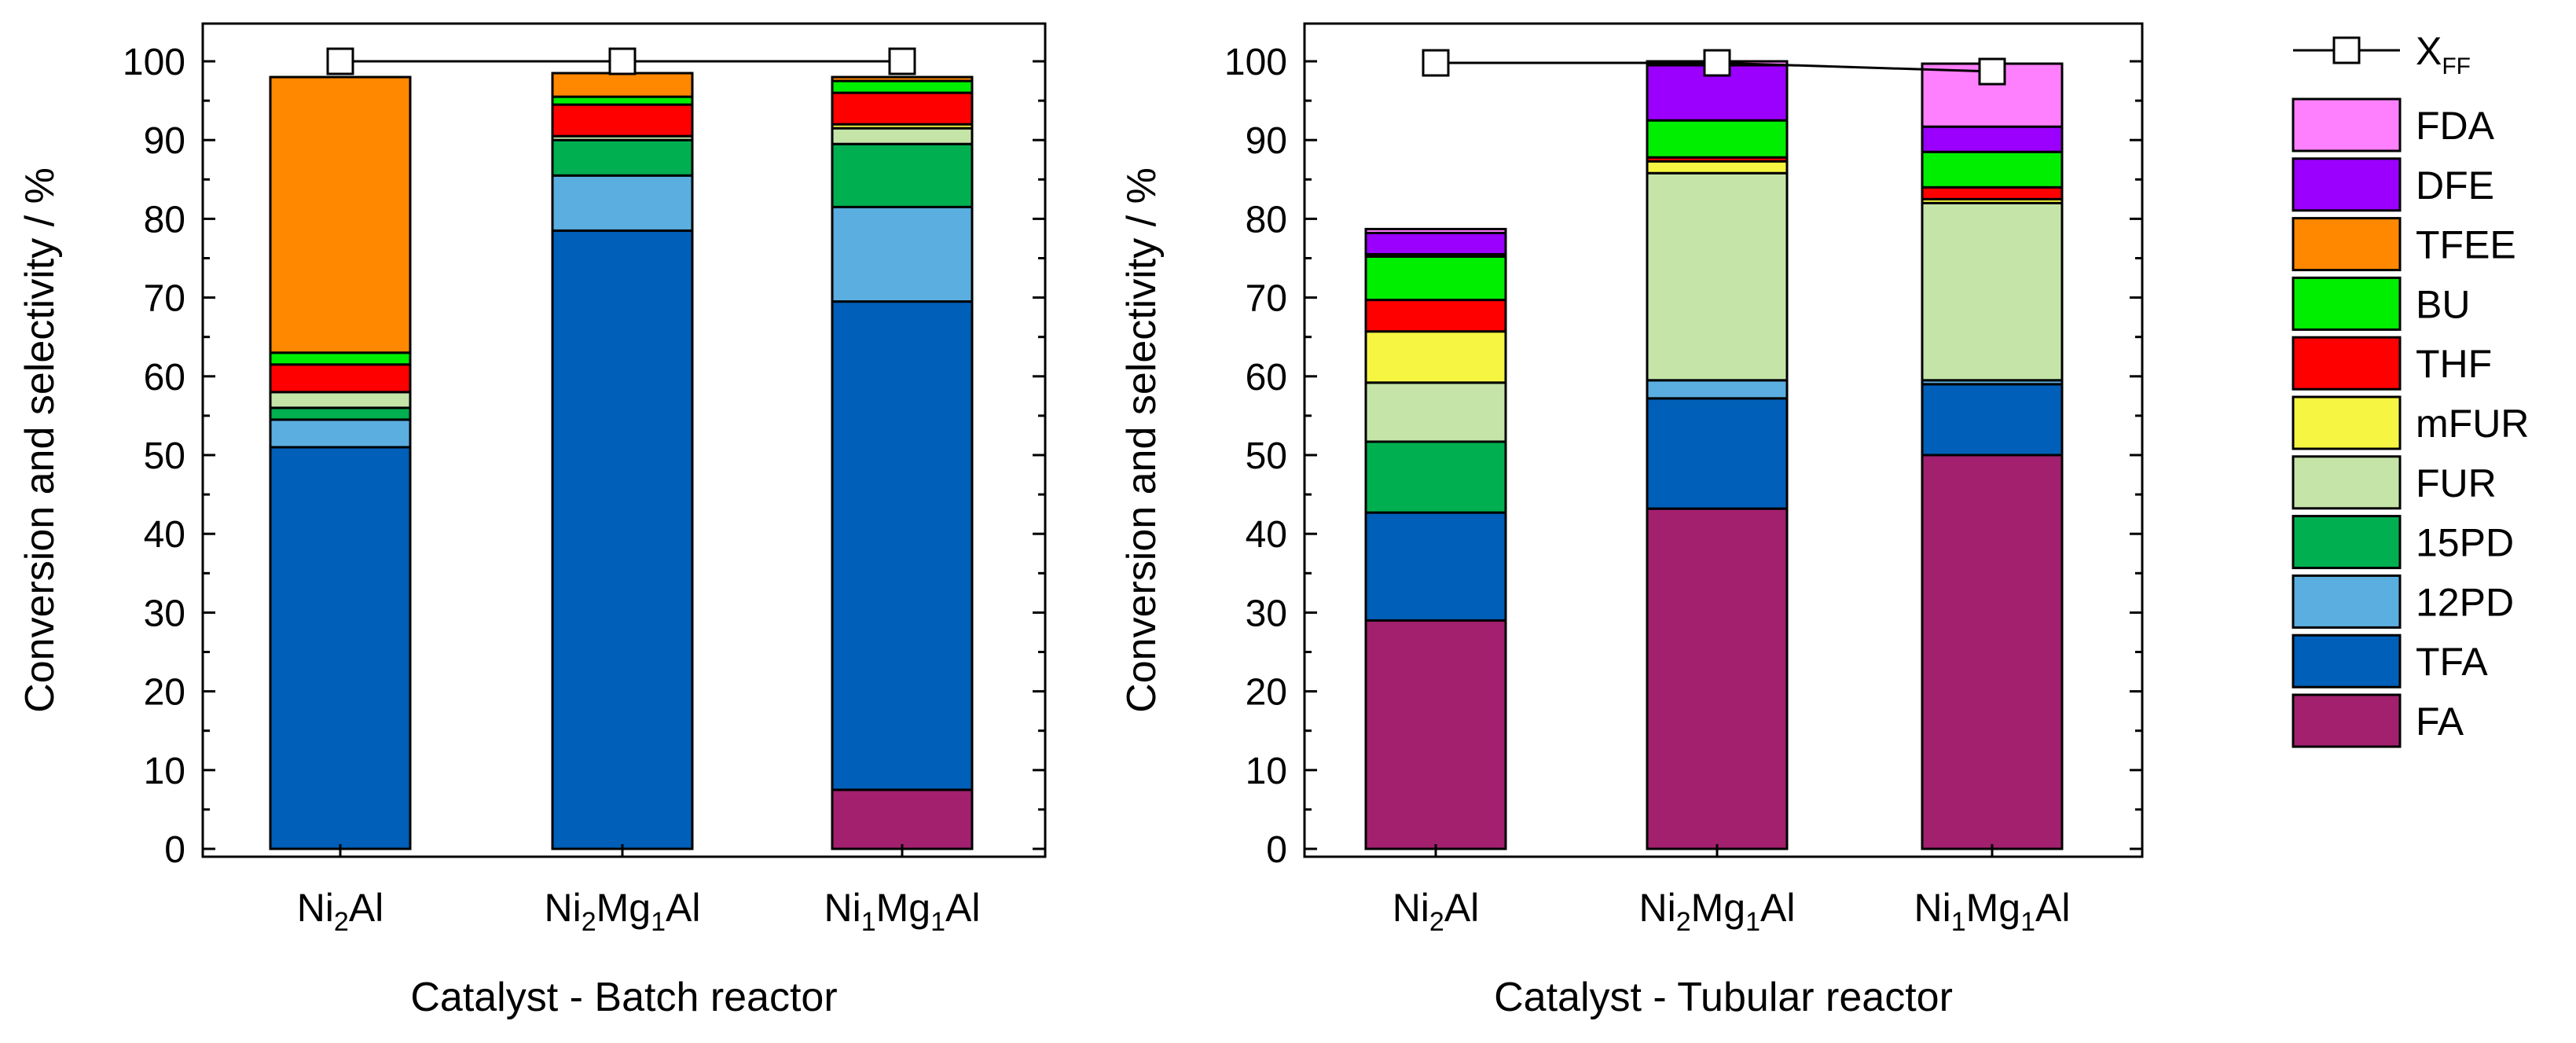 The image size is (2576, 1043). Describe the element at coordinates (1142, 440) in the screenshot. I see `y-axis-title: Conversion and selectivity / %` at that location.